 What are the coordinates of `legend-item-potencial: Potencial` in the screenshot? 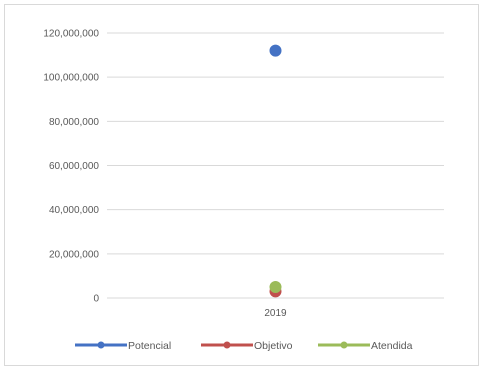 It's located at (123, 346).